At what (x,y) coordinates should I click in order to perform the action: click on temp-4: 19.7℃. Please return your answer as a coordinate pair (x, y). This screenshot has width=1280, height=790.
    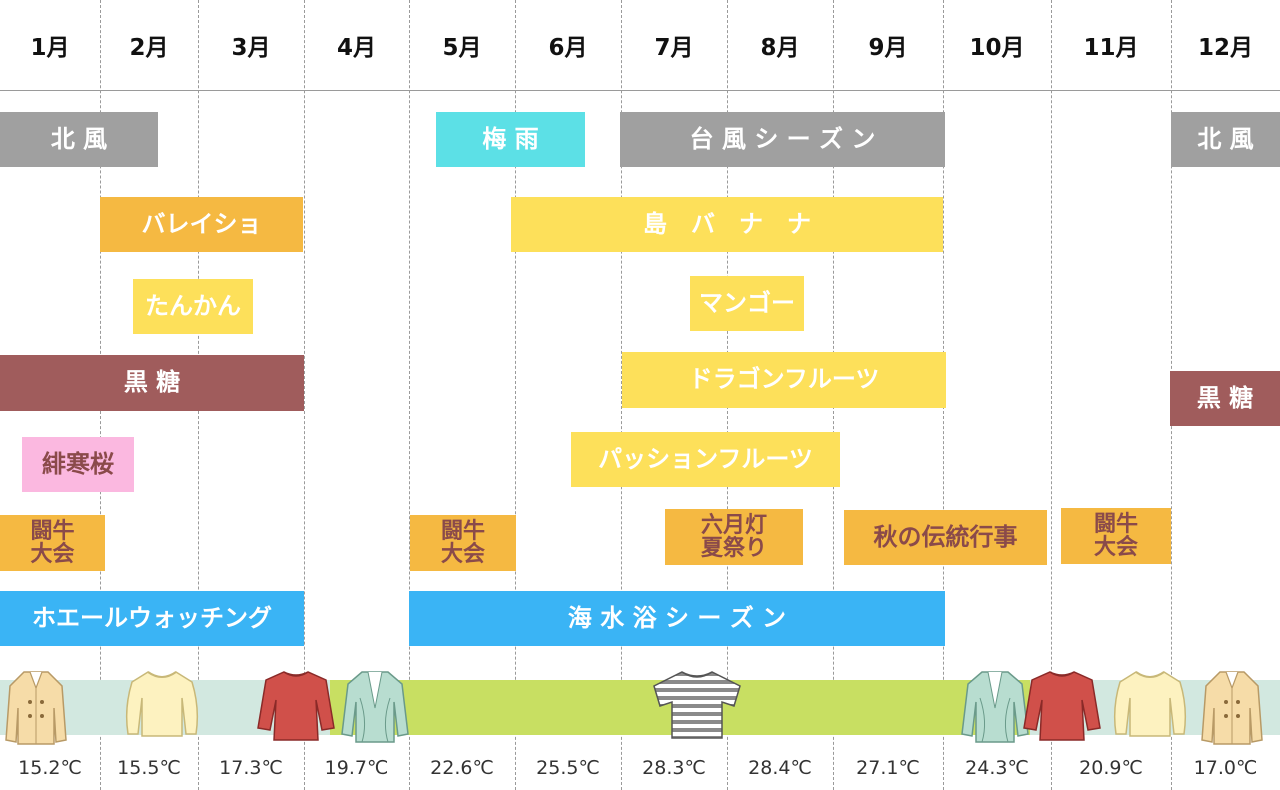
    Looking at the image, I should click on (356, 768).